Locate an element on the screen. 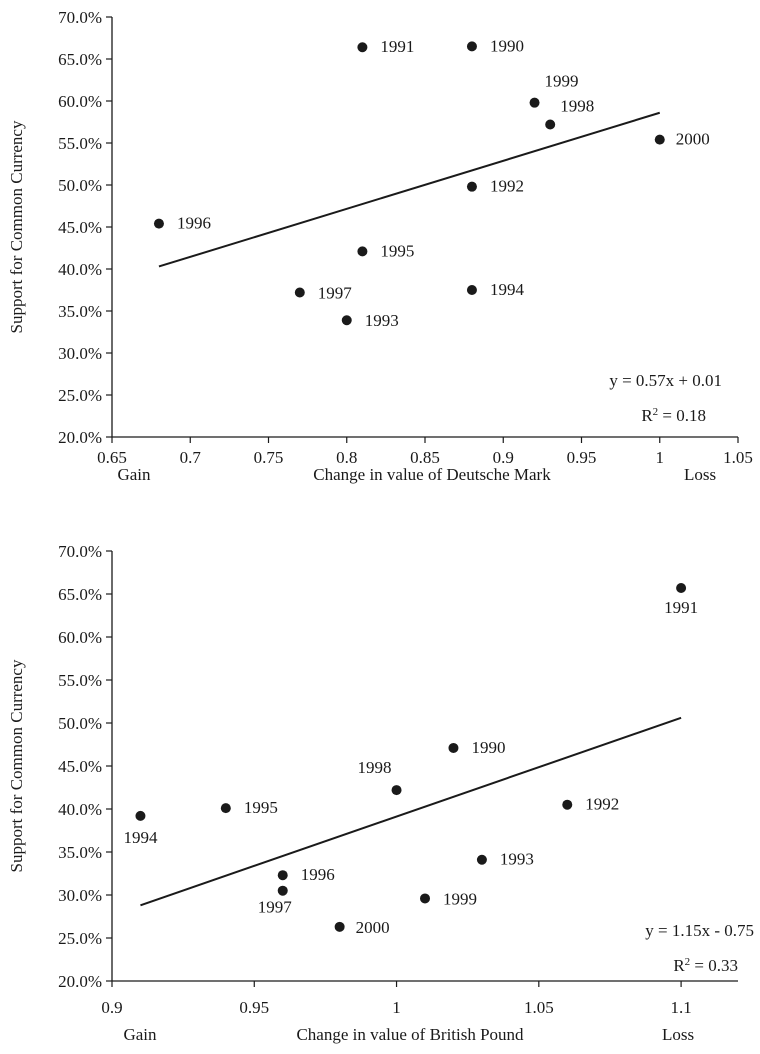 The image size is (760, 1054). x-tick-label: 1.1 is located at coordinates (680, 1007).